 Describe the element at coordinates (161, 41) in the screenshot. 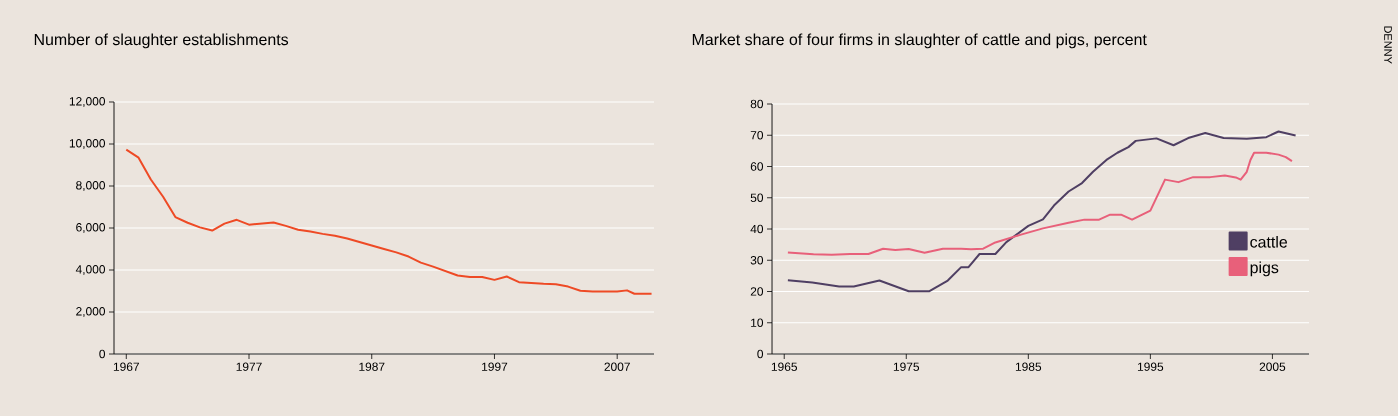

I see `chart-title: Number of slaughter establishments` at that location.